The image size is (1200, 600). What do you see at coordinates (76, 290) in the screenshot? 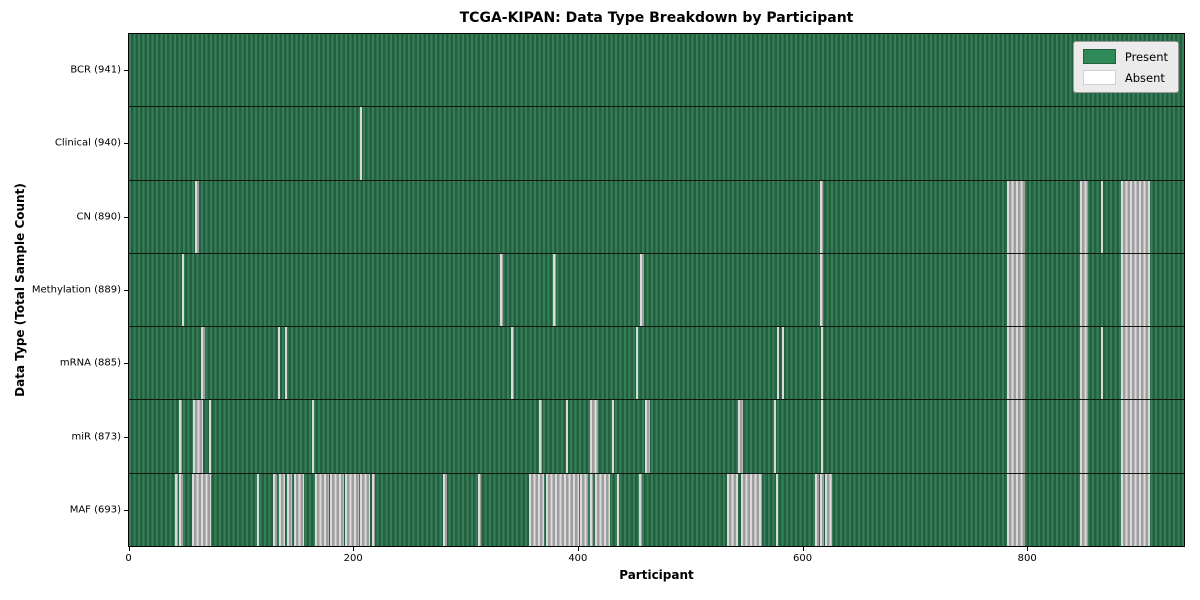
I see `y-tick-label-methylation: Methylation (889)` at bounding box center [76, 290].